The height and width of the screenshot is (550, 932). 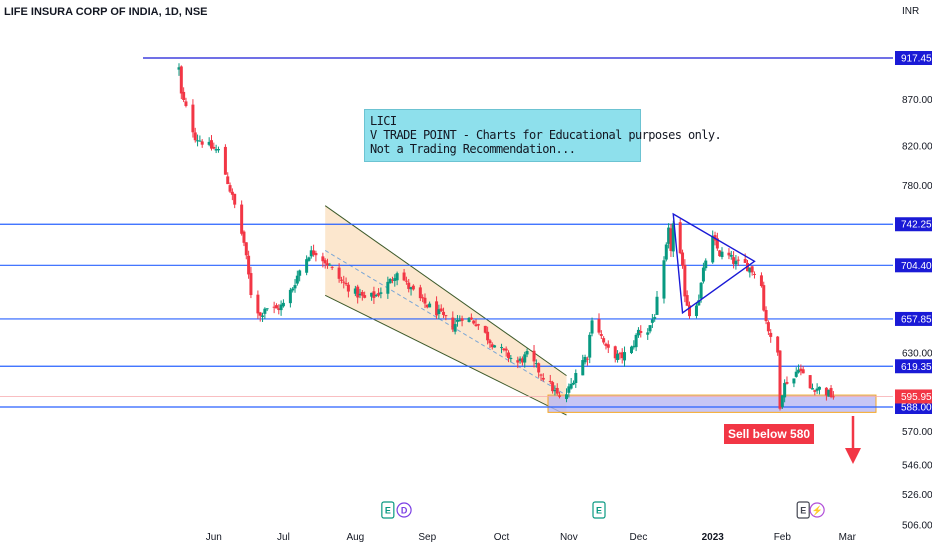 I want to click on event-letter: E, so click(x=803, y=511).